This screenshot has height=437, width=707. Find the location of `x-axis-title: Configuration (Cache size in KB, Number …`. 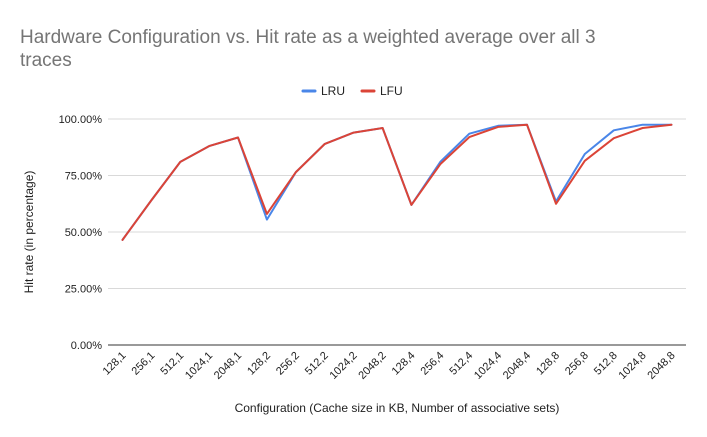

x-axis-title: Configuration (Cache size in KB, Number … is located at coordinates (397, 408).